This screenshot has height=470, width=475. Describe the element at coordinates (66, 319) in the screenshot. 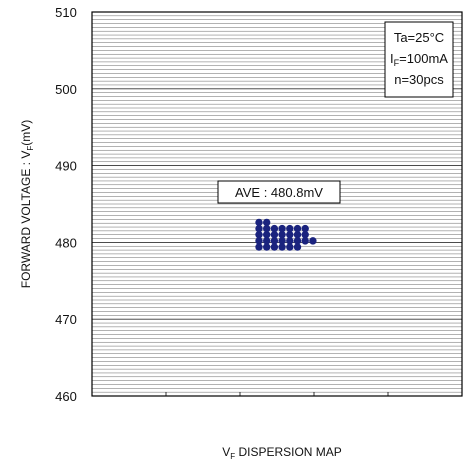

I see `y-tick-label: 470` at that location.